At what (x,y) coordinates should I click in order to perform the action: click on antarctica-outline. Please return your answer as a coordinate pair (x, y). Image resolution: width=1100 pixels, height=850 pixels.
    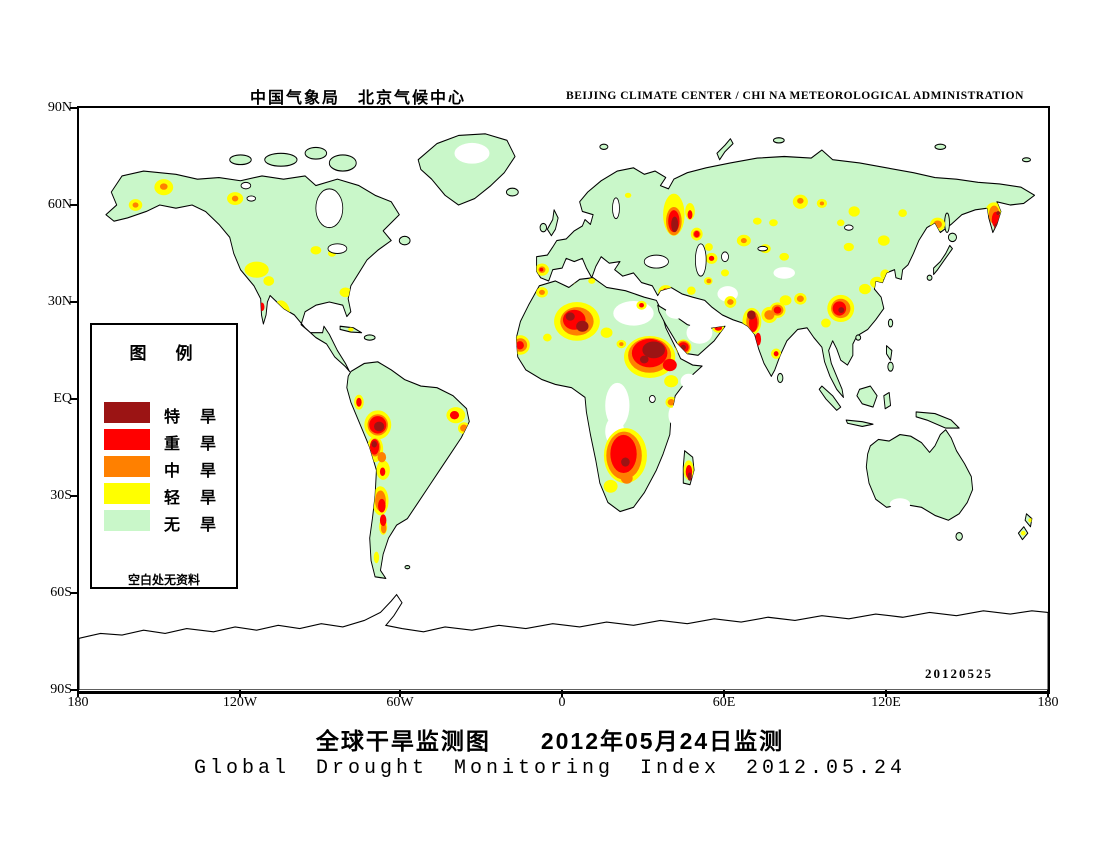
    Looking at the image, I should click on (563, 641).